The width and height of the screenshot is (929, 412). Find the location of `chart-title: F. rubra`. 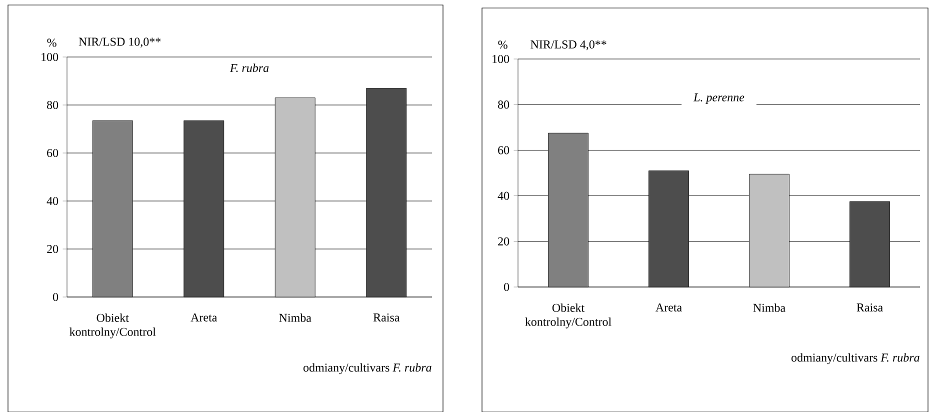

chart-title: F. rubra is located at coordinates (249, 68).